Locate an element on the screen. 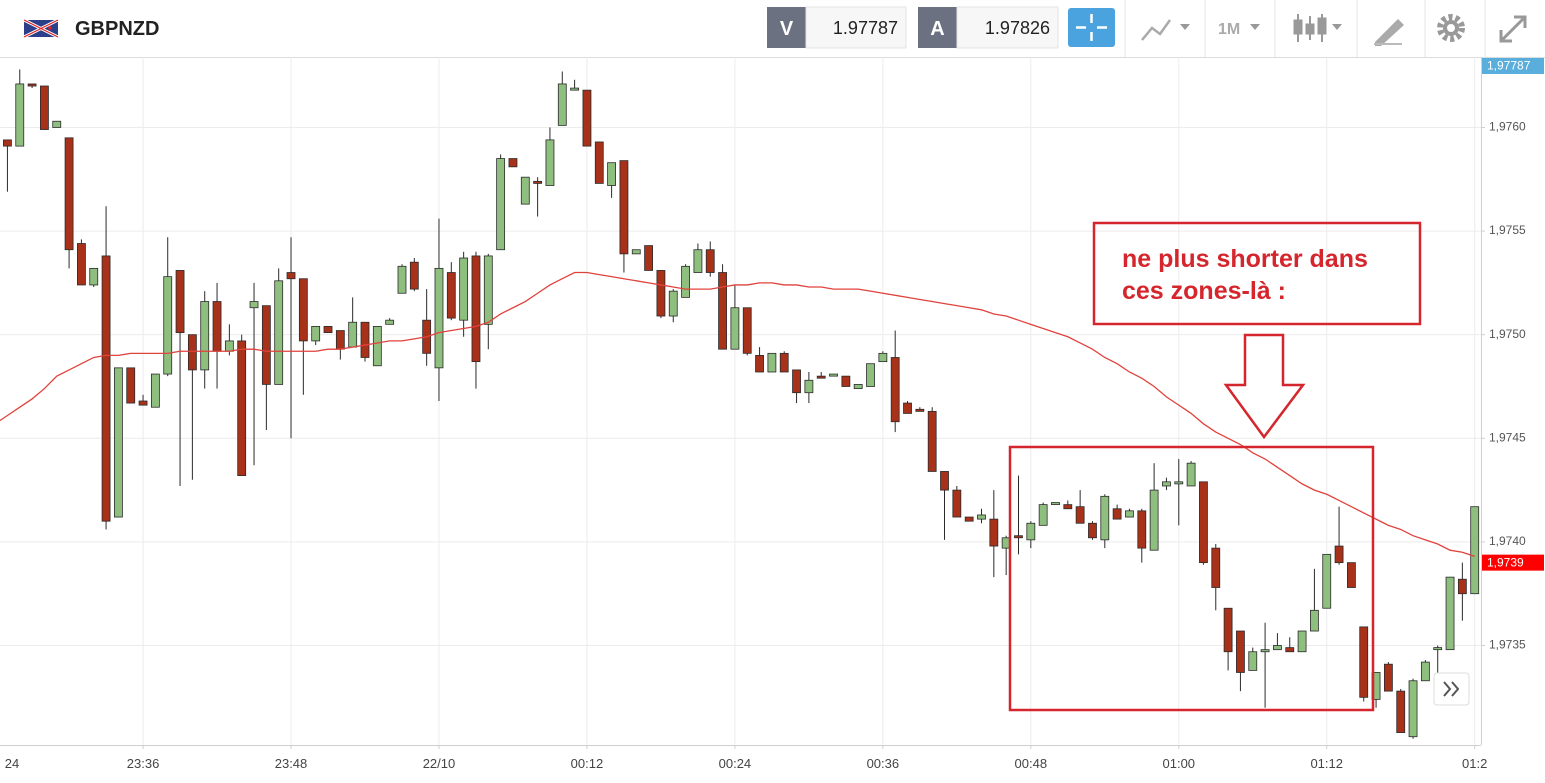 This screenshot has width=1545, height=783. y-tick-label: 1,9750 is located at coordinates (1507, 334).